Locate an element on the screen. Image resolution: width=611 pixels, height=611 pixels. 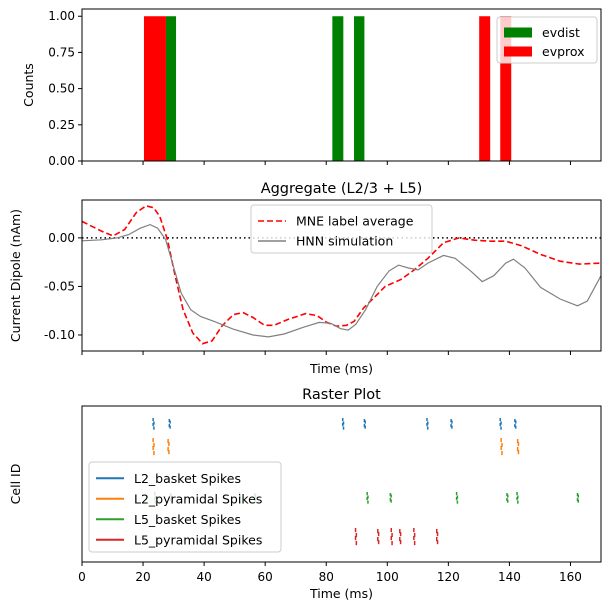
legend-label: L5_pyramidal Spikes is located at coordinates (198, 539).